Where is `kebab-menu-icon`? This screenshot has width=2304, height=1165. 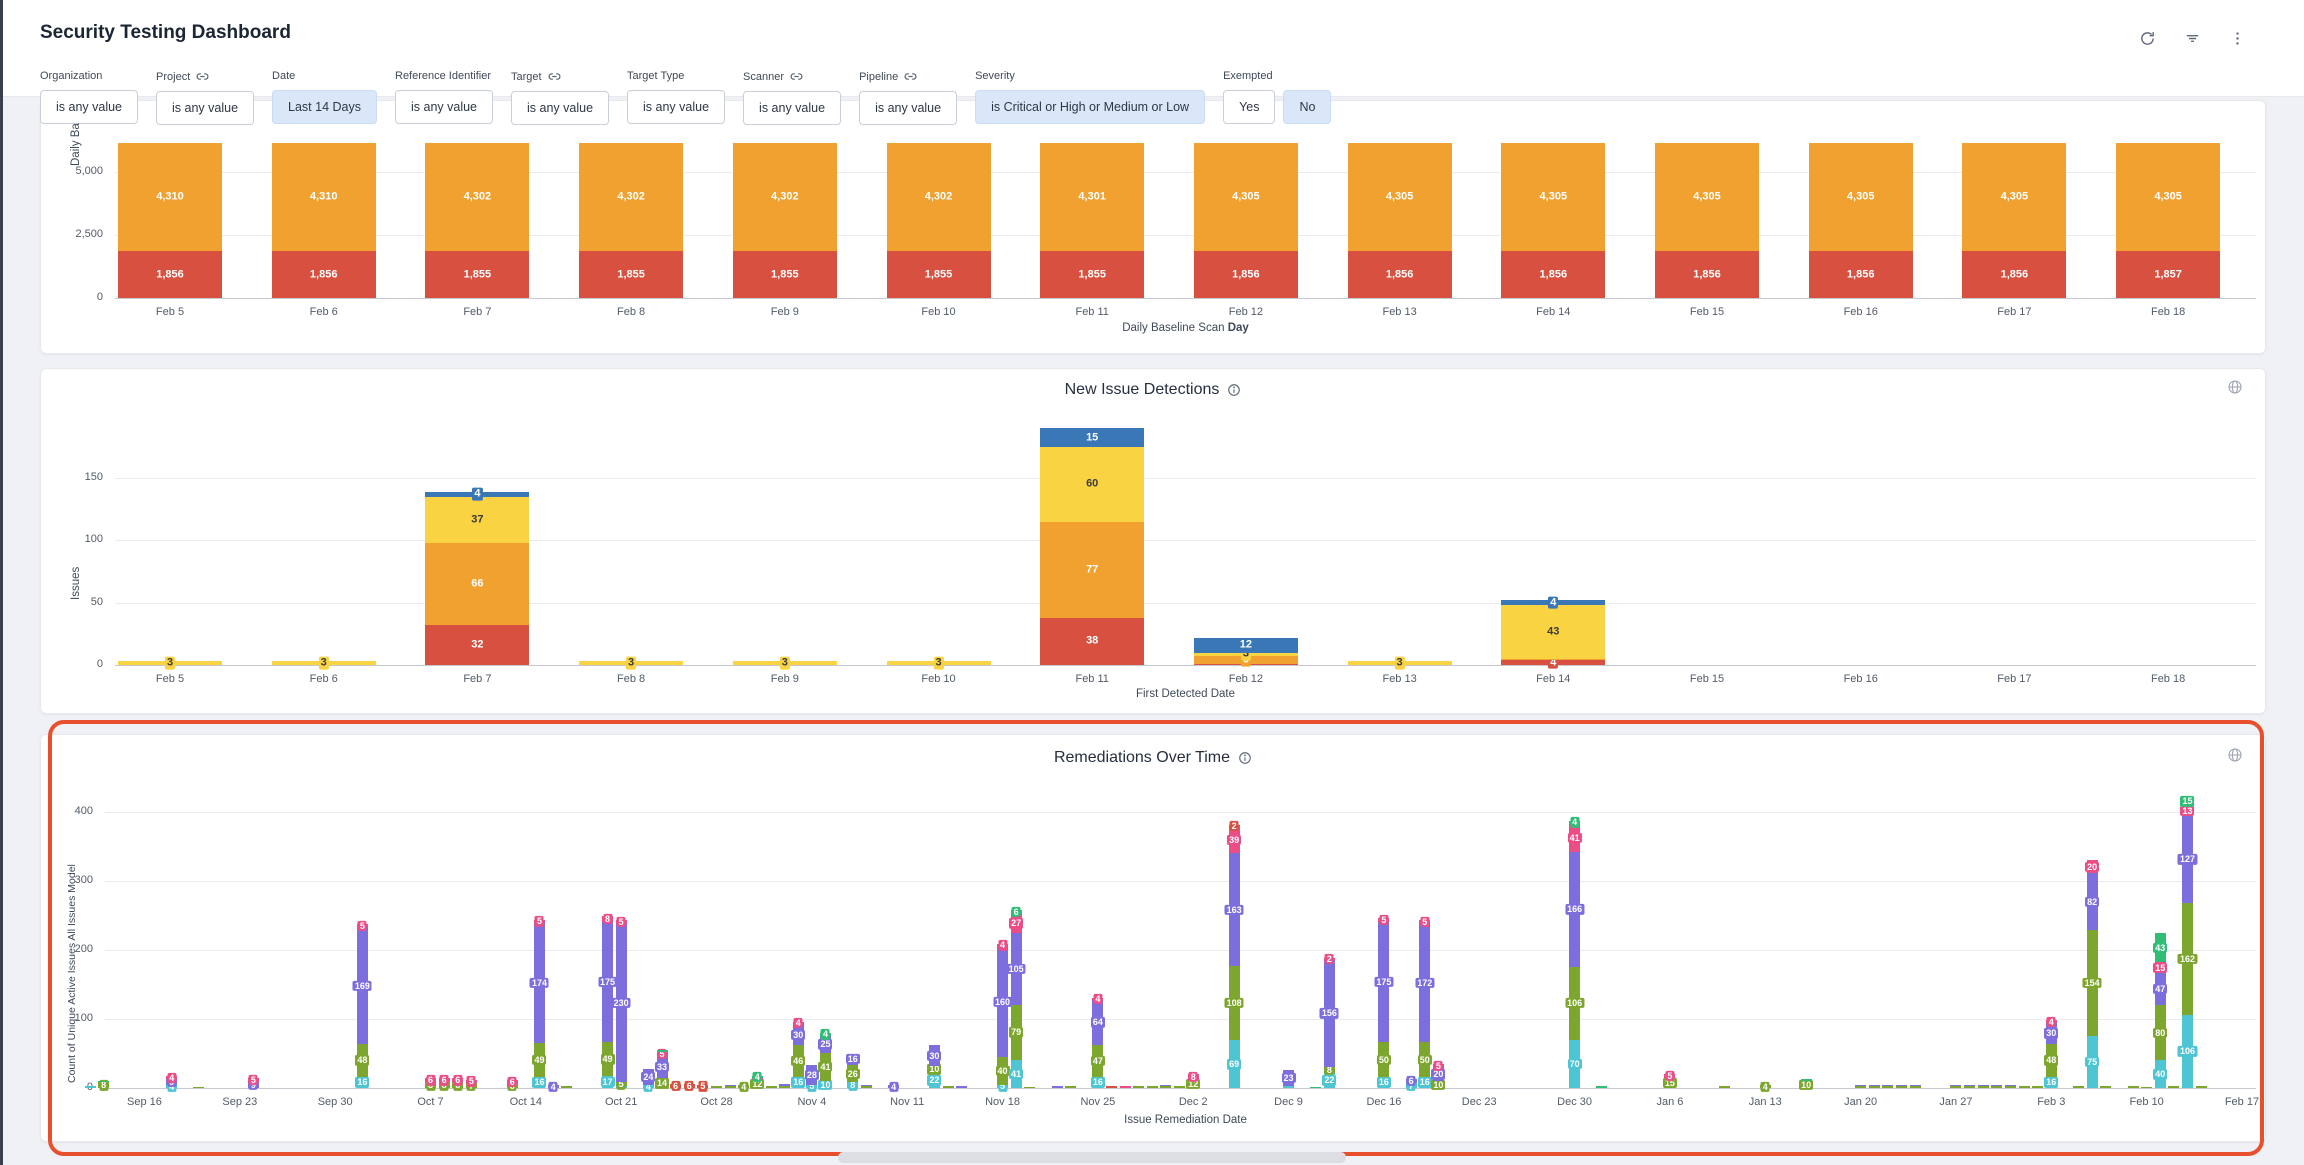 kebab-menu-icon is located at coordinates (2237, 38).